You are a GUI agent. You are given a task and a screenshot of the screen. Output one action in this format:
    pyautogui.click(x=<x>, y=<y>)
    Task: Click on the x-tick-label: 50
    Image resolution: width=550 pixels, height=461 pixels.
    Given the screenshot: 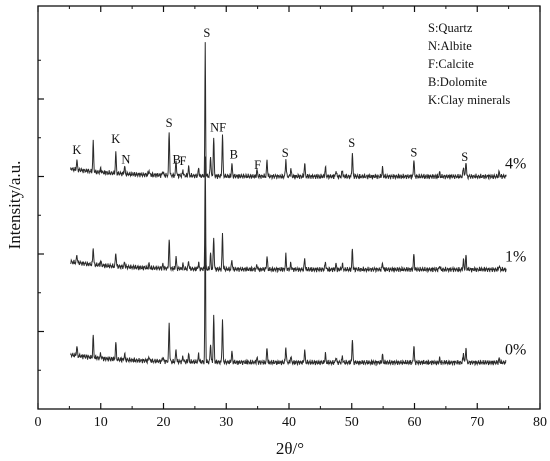 What is the action you would take?
    pyautogui.click(x=352, y=422)
    